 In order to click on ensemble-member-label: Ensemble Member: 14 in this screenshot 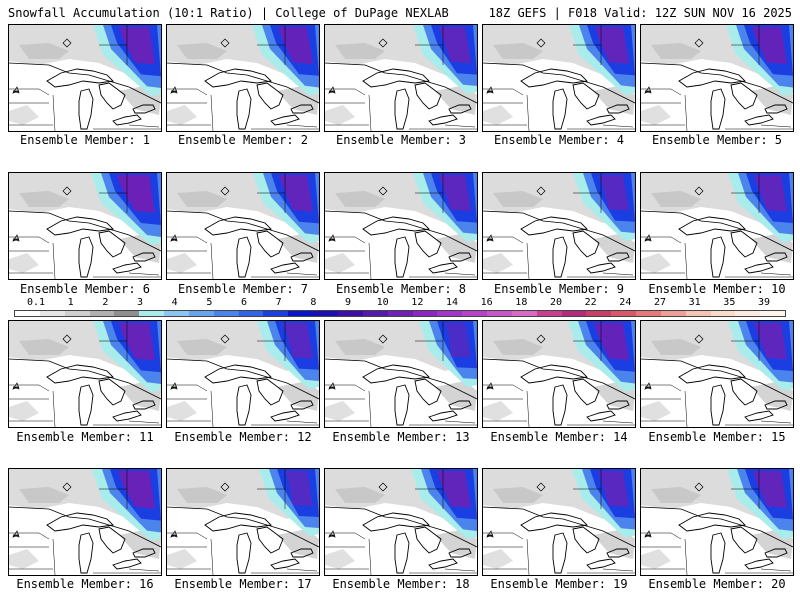, I will do `click(559, 437)`.